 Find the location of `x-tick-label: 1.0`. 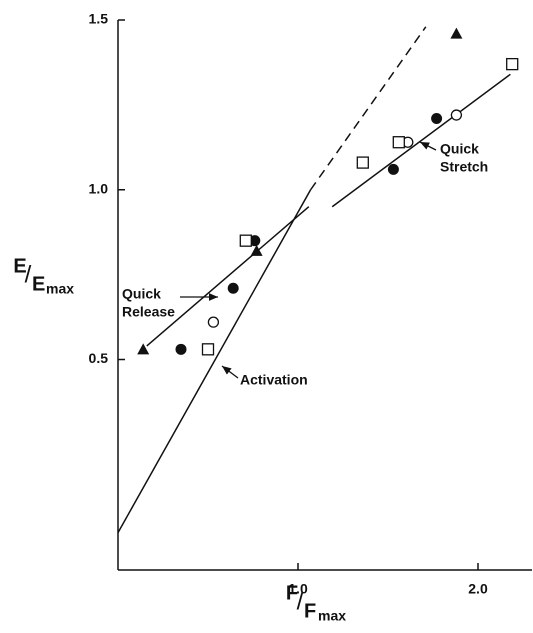

x-tick-label: 1.0 is located at coordinates (298, 589).